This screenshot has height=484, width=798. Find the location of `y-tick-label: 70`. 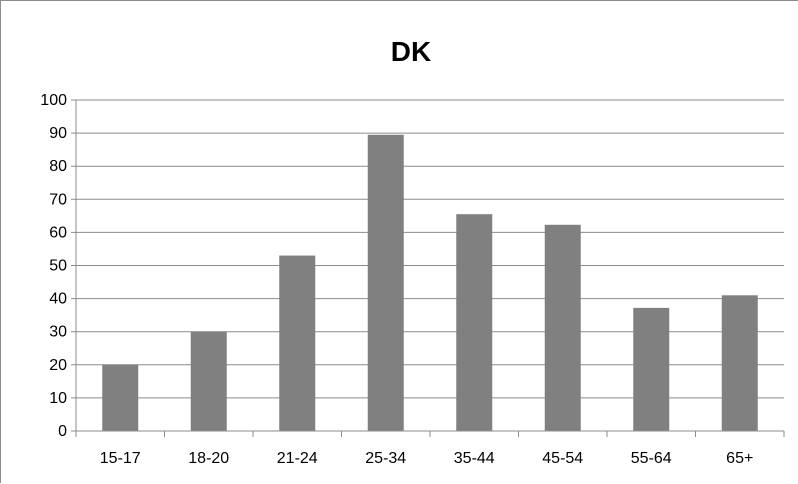

y-tick-label: 70 is located at coordinates (58, 199).